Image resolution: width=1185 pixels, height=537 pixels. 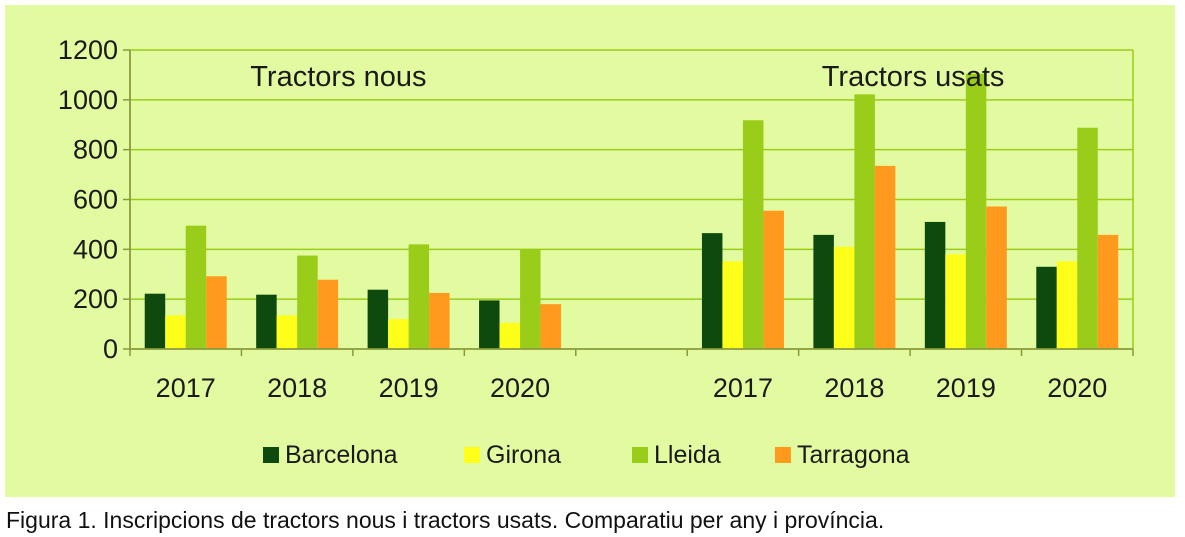 What do you see at coordinates (95, 200) in the screenshot?
I see `y-tick-label: 600` at bounding box center [95, 200].